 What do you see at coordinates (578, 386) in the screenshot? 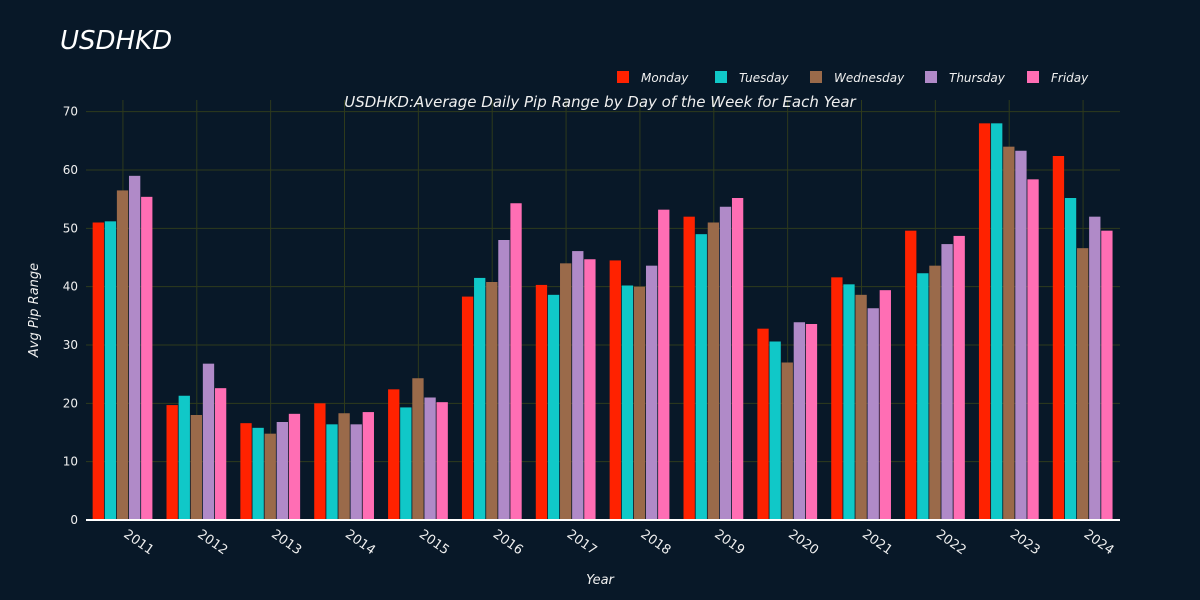
I see `bar-thursday-2017` at bounding box center [578, 386].